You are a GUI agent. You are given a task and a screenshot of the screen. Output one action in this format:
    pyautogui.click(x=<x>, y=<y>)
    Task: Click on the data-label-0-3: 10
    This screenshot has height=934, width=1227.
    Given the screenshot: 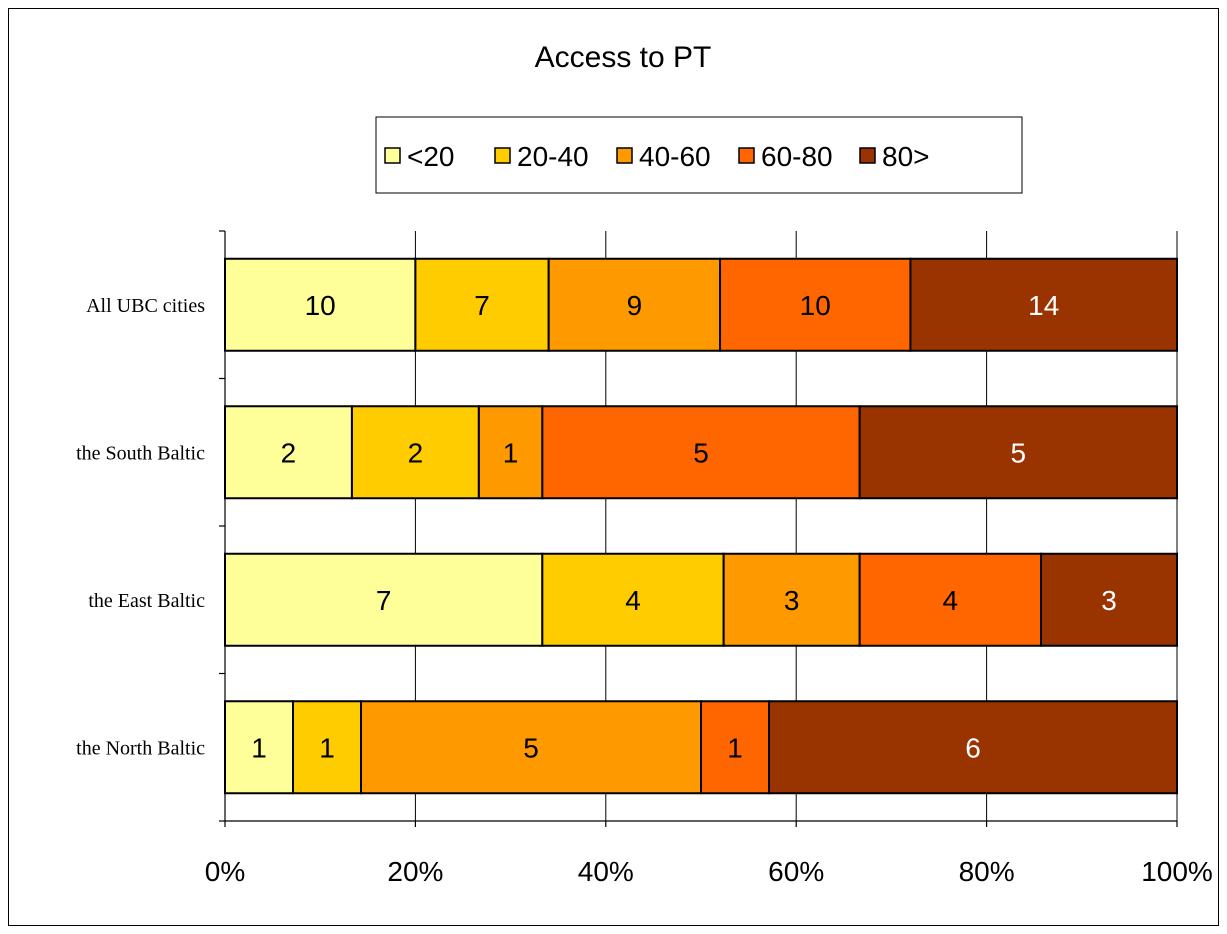 What is the action you would take?
    pyautogui.click(x=815, y=305)
    